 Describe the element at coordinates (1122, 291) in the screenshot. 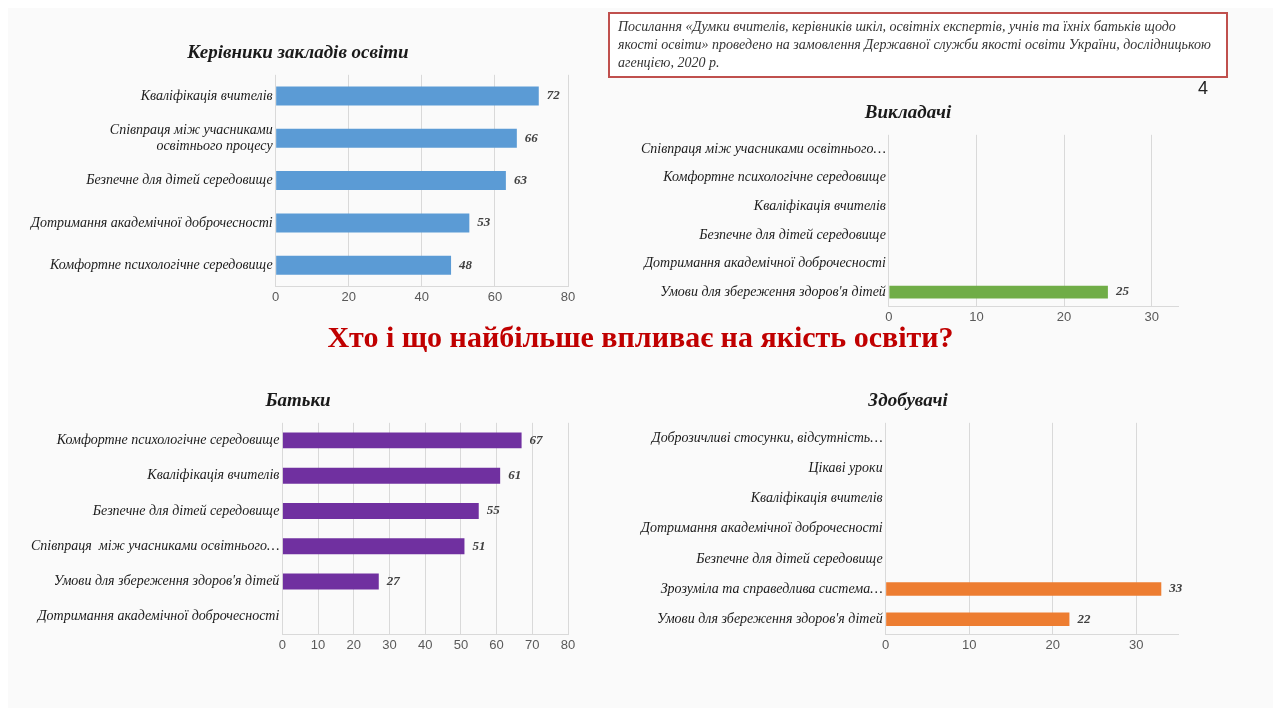

I see `data-label: 25` at that location.